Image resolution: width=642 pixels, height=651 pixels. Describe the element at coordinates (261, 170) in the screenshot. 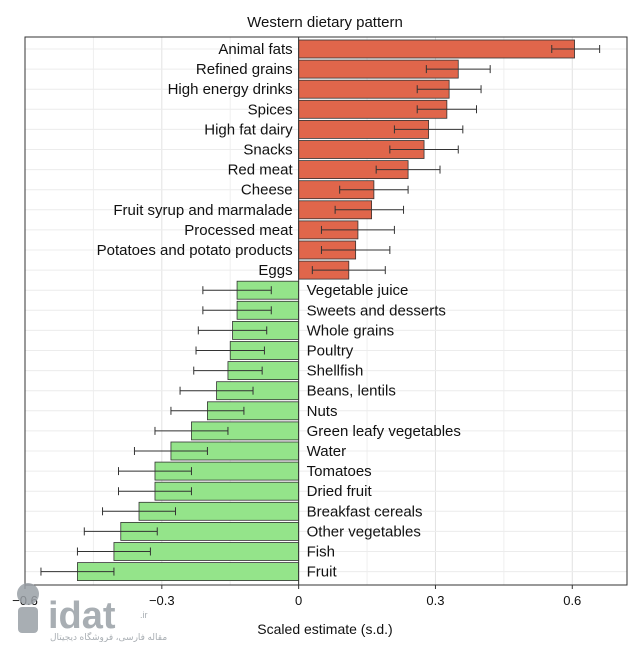

I see `category-label: Red meat` at that location.